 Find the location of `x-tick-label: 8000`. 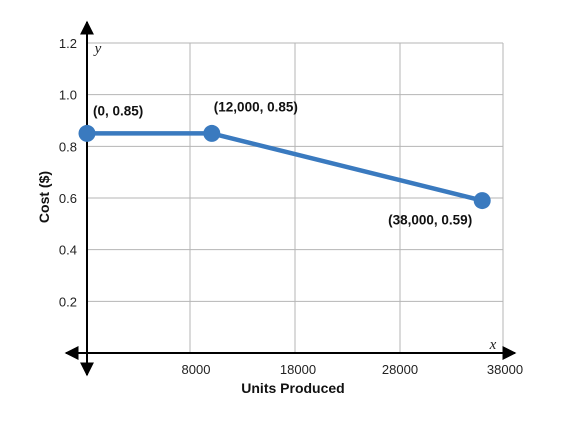

x-tick-label: 8000 is located at coordinates (196, 369).